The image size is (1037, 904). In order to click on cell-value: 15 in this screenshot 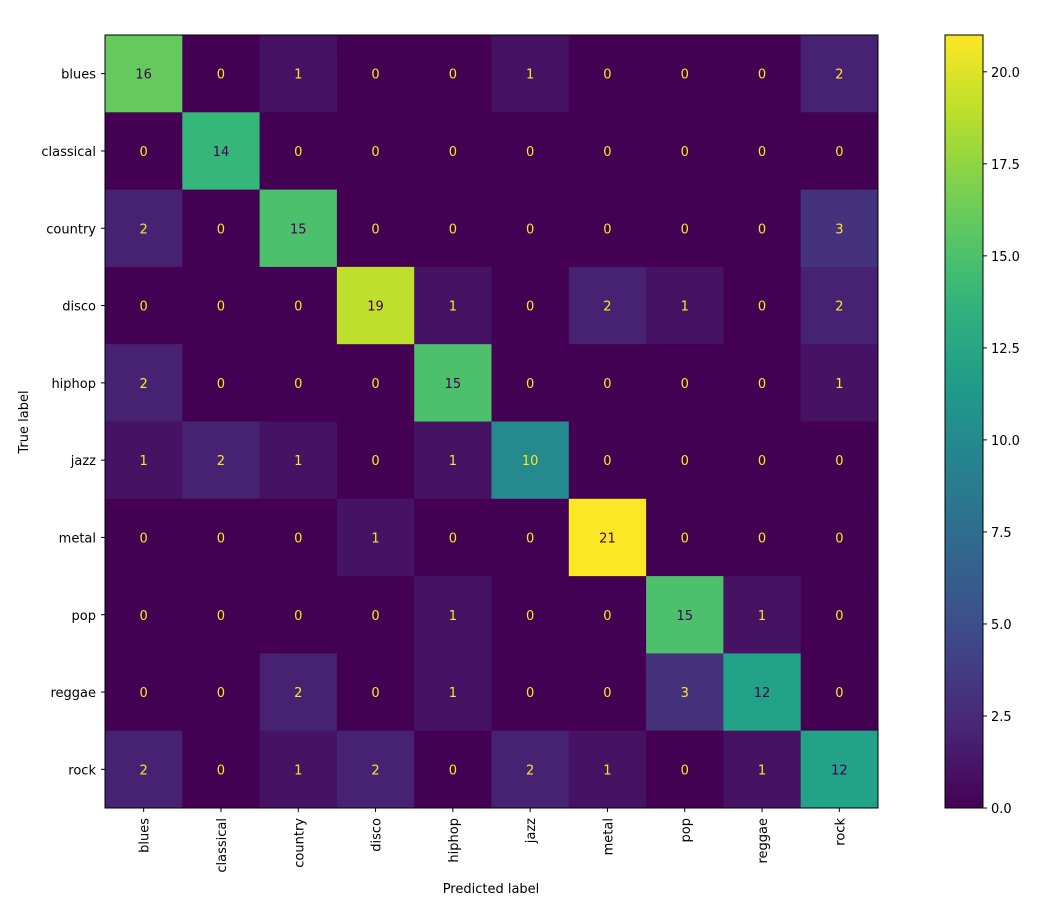, I will do `click(298, 229)`.